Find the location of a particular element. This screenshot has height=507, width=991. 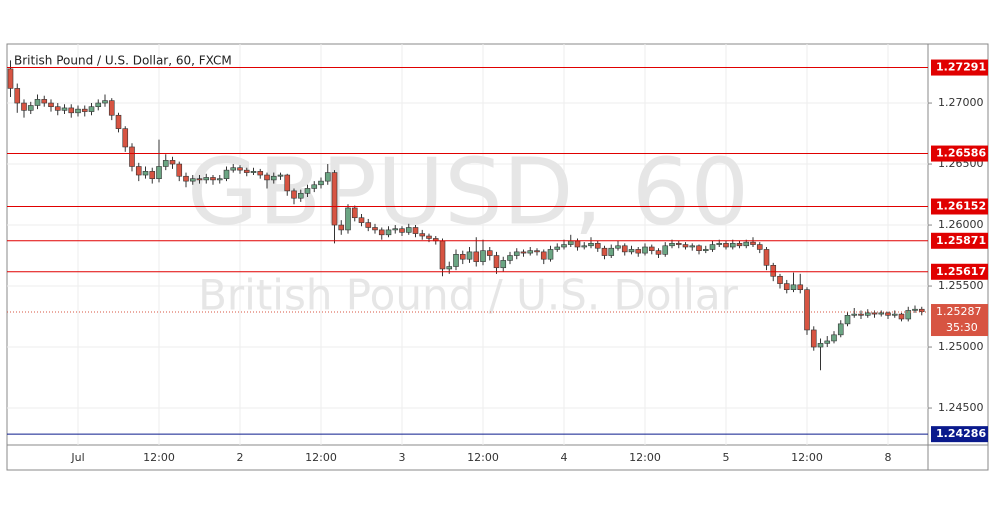

level-label: 1.26586 is located at coordinates (961, 153).